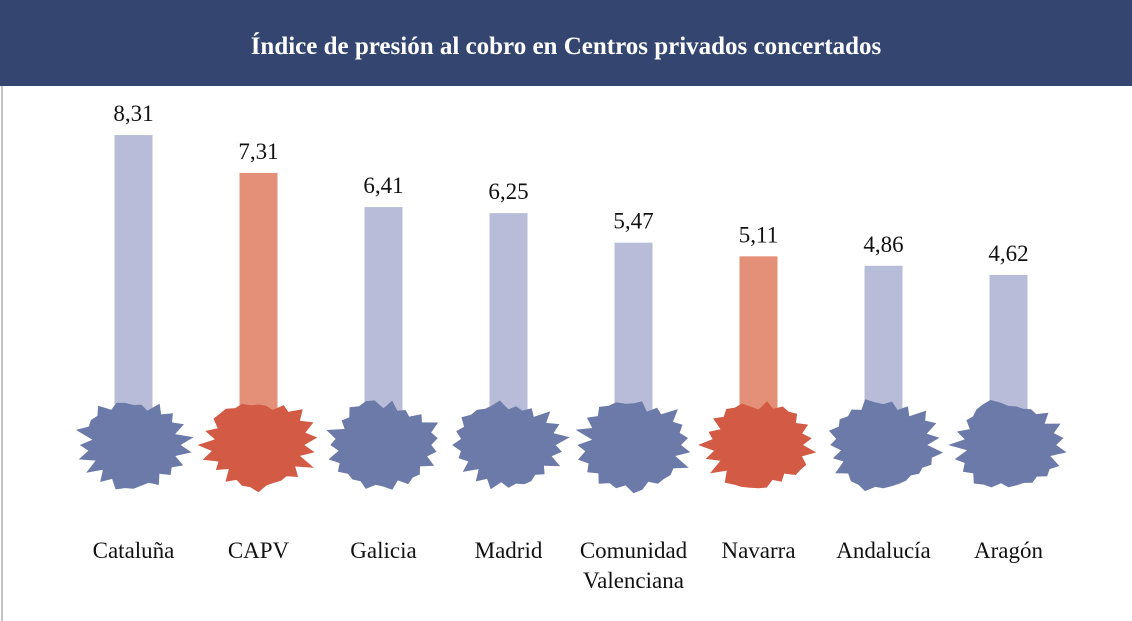  I want to click on value-label: 6,25, so click(508, 191).